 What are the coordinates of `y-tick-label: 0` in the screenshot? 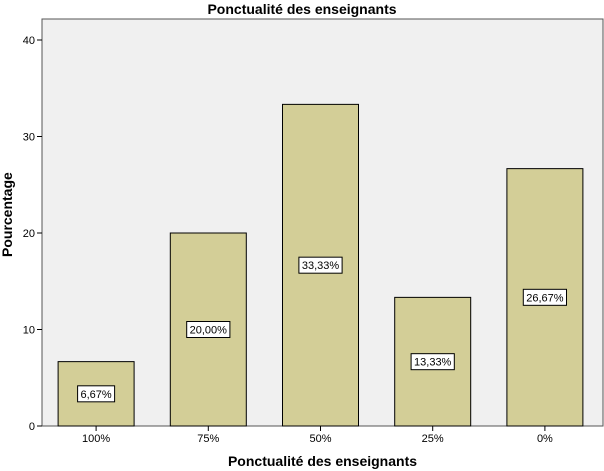 It's located at (32, 427).